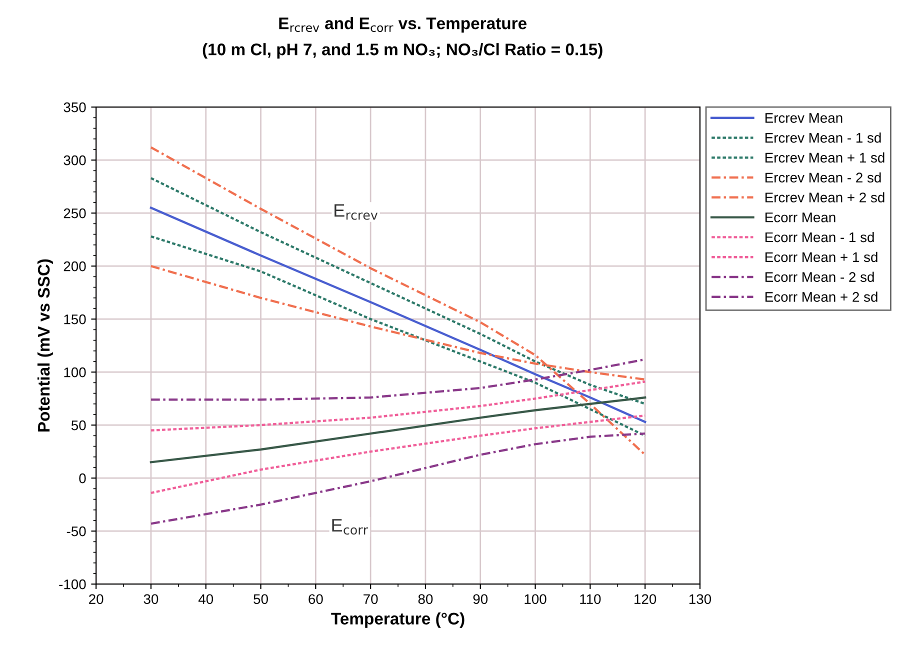  What do you see at coordinates (82, 478) in the screenshot?
I see `y-tick-label: 0` at bounding box center [82, 478].